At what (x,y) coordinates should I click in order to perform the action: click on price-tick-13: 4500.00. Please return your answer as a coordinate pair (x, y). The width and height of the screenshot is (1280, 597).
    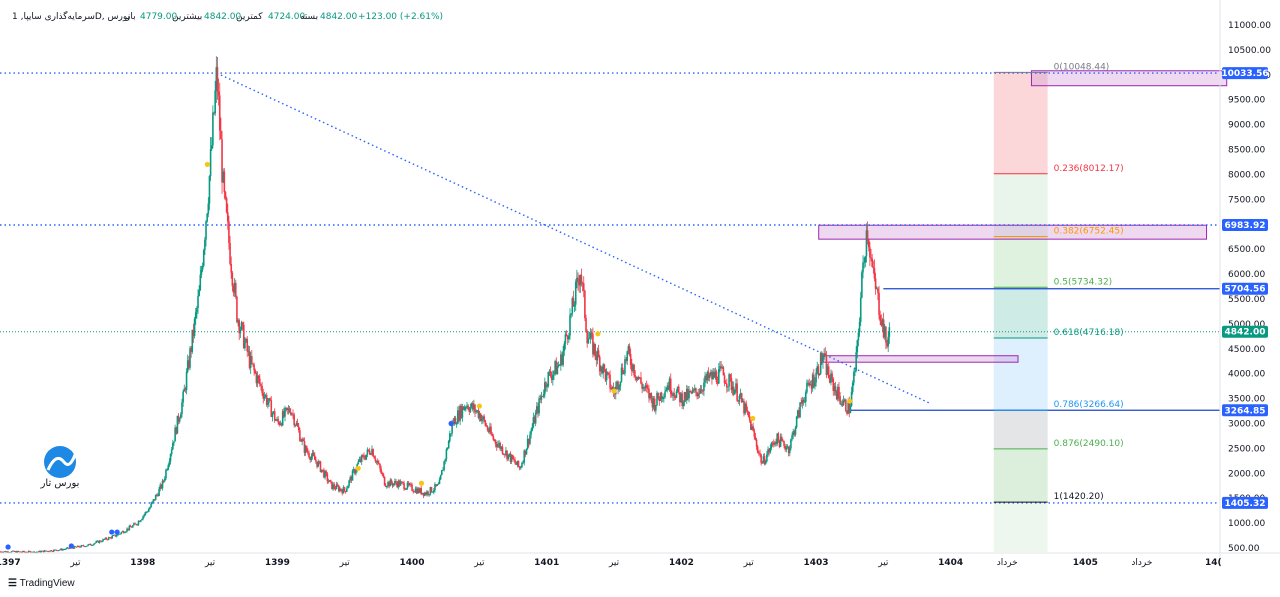
    Looking at the image, I should click on (1246, 350).